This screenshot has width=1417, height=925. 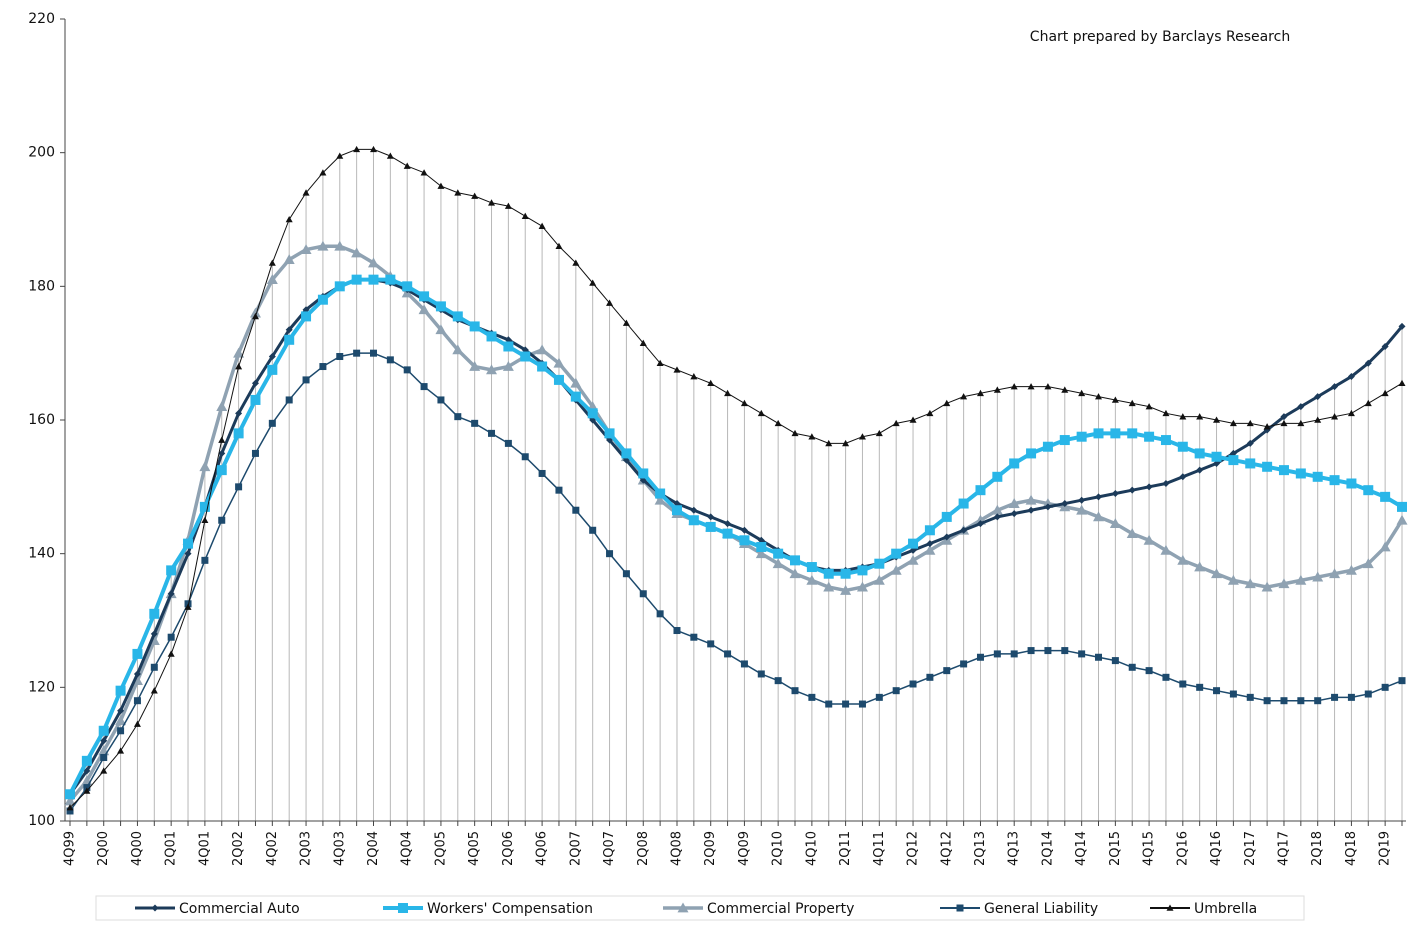 I want to click on x-tick-label: 4Q13, so click(x=1014, y=848).